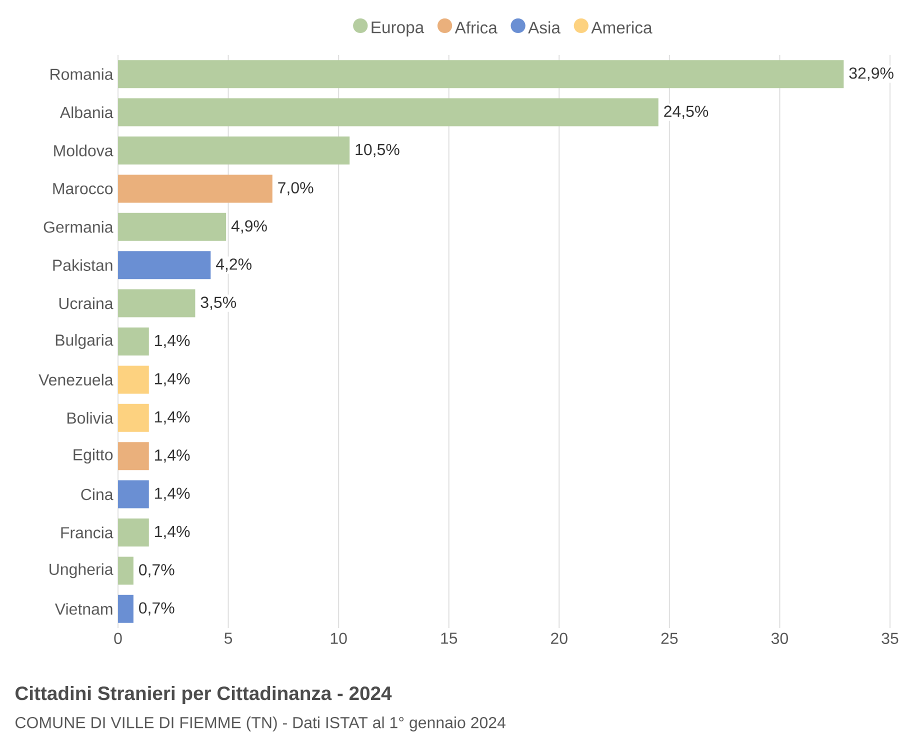 This screenshot has height=737, width=923. What do you see at coordinates (378, 151) in the screenshot?
I see `data-label: 10,5%` at bounding box center [378, 151].